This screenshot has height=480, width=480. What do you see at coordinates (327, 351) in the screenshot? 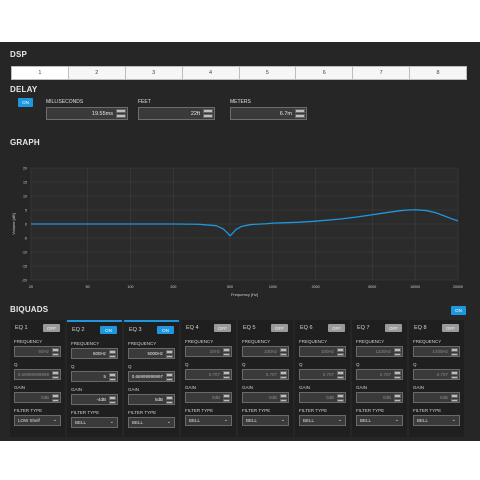
I see `frequency-value: 100Hz` at bounding box center [327, 351].